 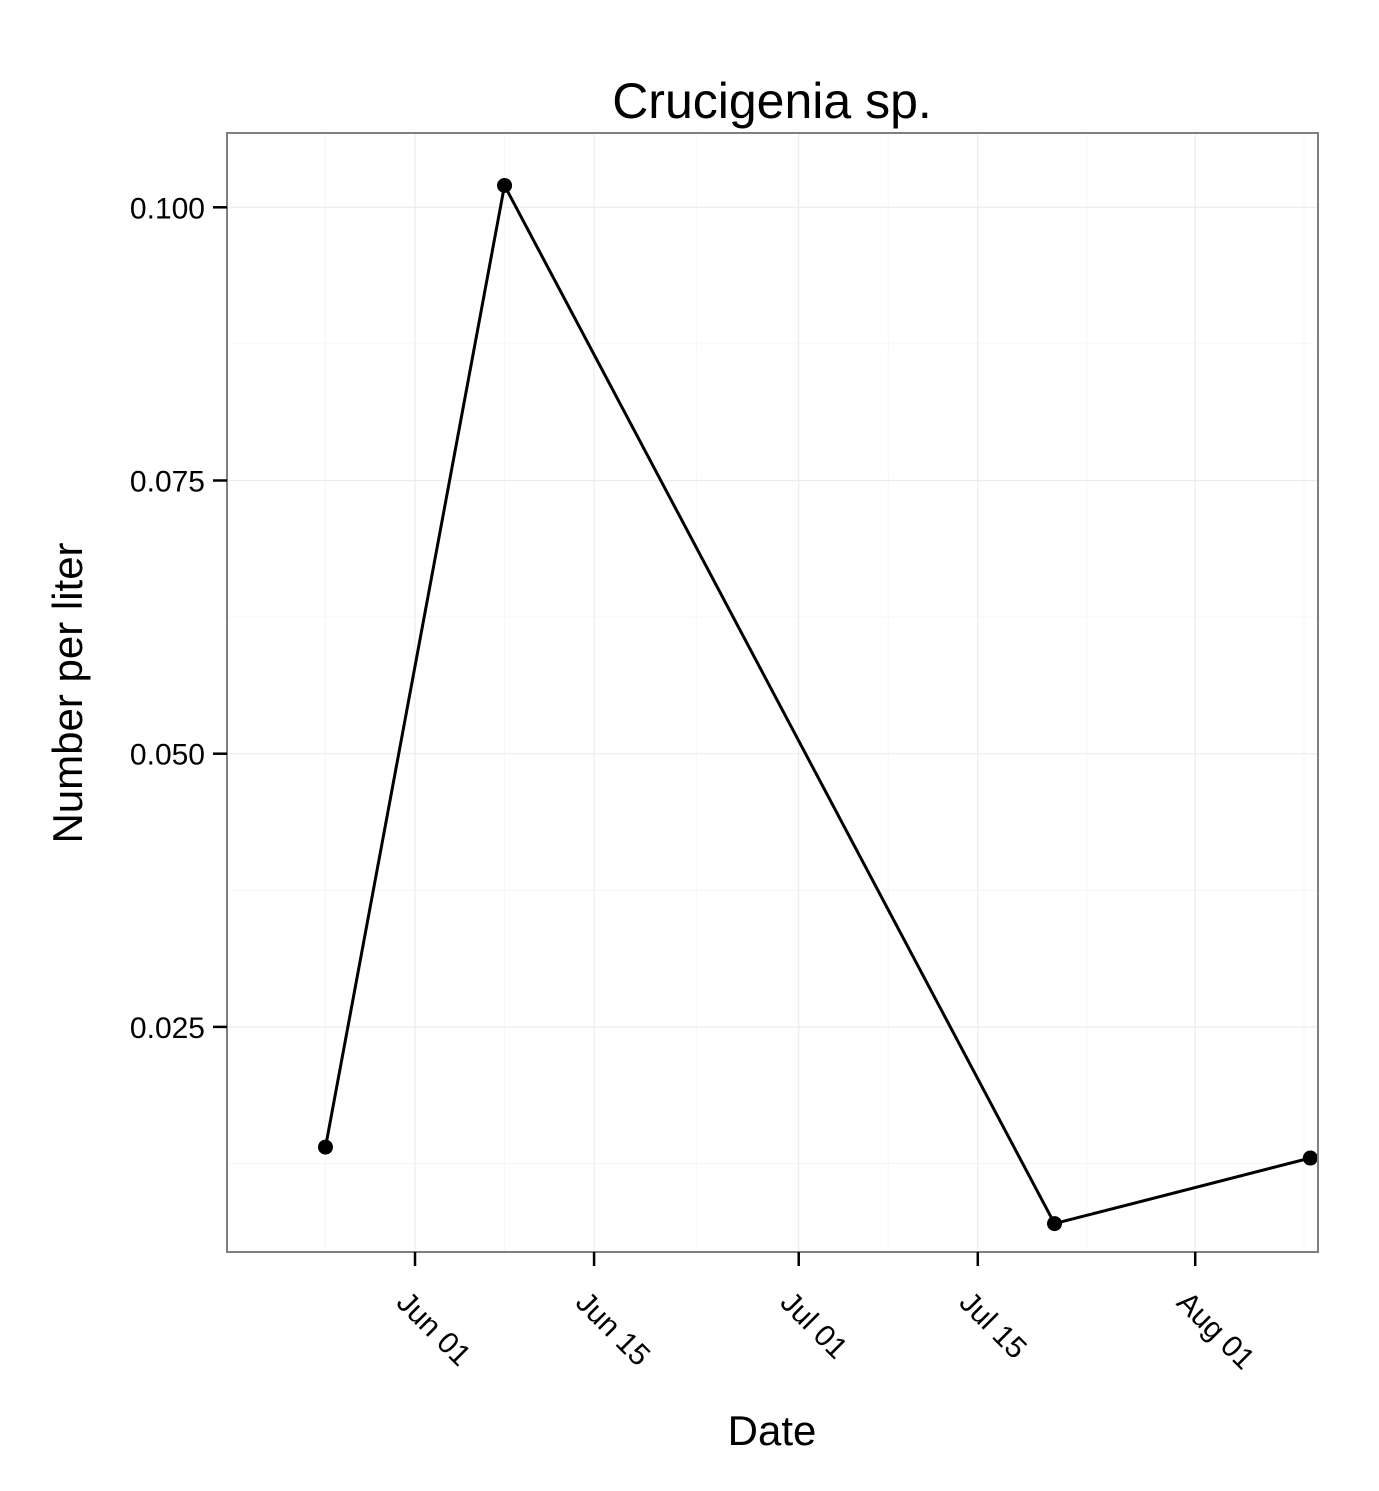 What do you see at coordinates (772, 1430) in the screenshot?
I see `x-axis-title: Date` at bounding box center [772, 1430].